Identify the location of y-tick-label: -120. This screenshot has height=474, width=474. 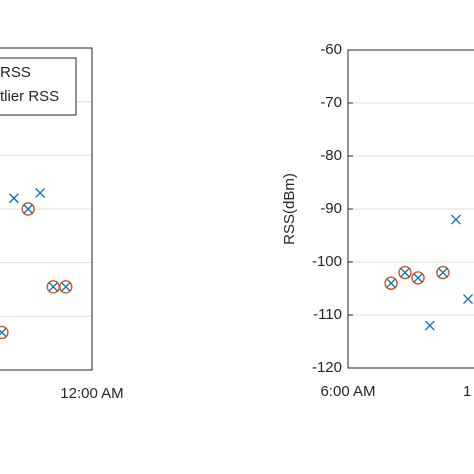
(327, 367).